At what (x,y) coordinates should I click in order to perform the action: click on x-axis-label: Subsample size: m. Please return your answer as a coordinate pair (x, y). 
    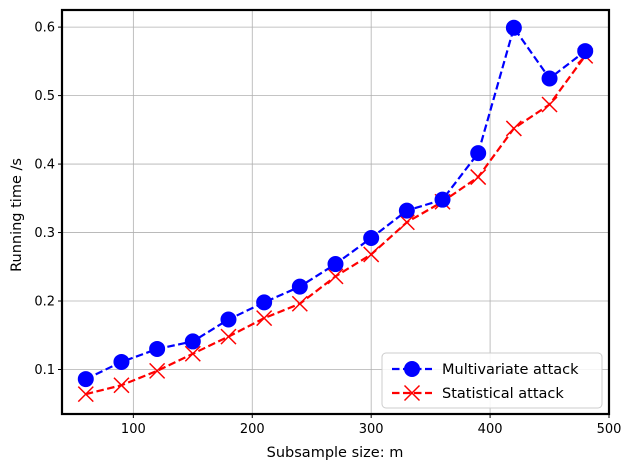
    Looking at the image, I should click on (335, 453).